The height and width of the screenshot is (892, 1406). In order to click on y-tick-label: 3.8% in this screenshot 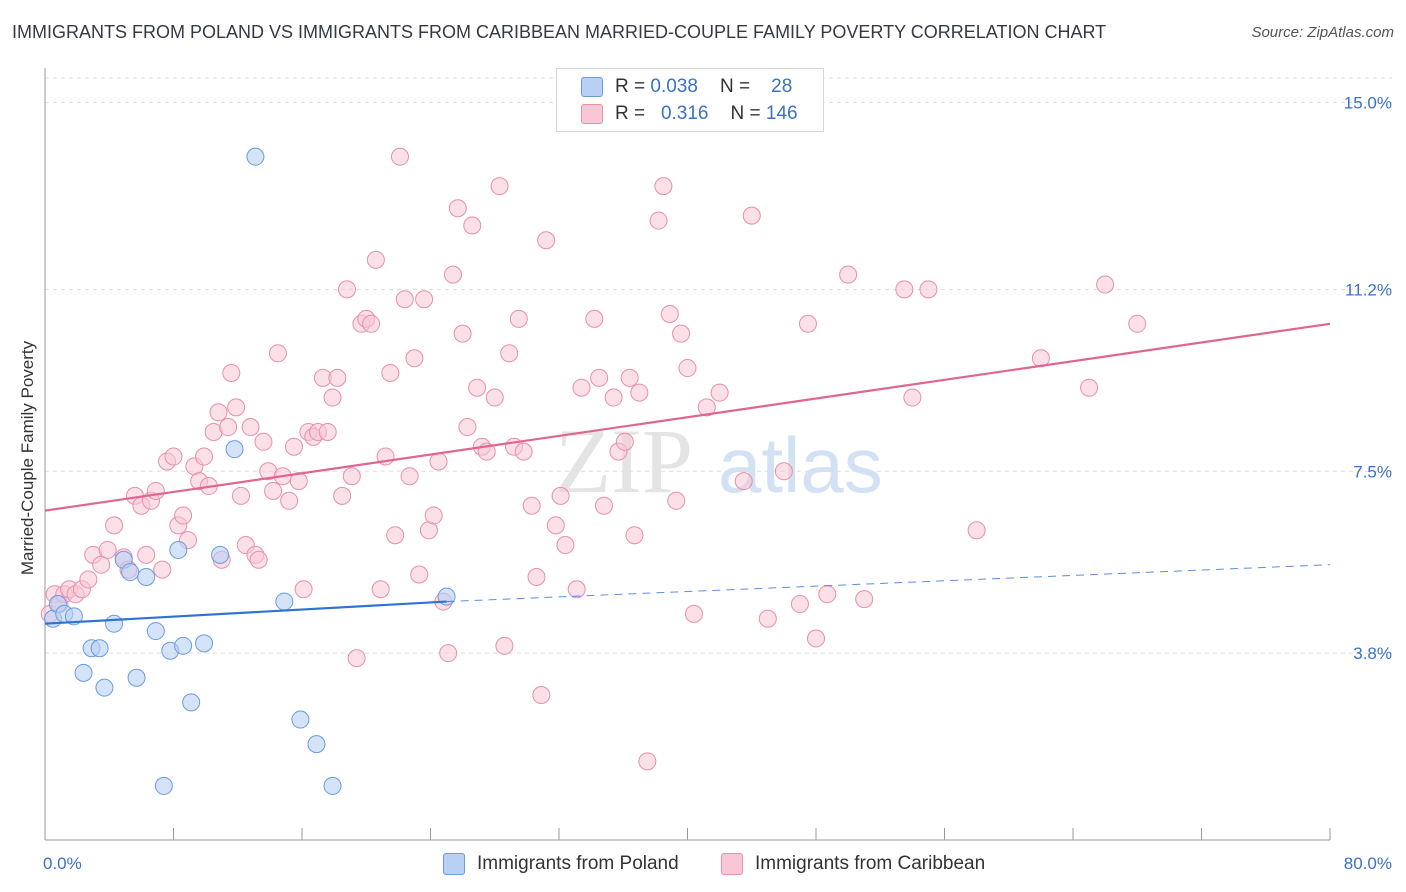, I will do `click(1372, 653)`.